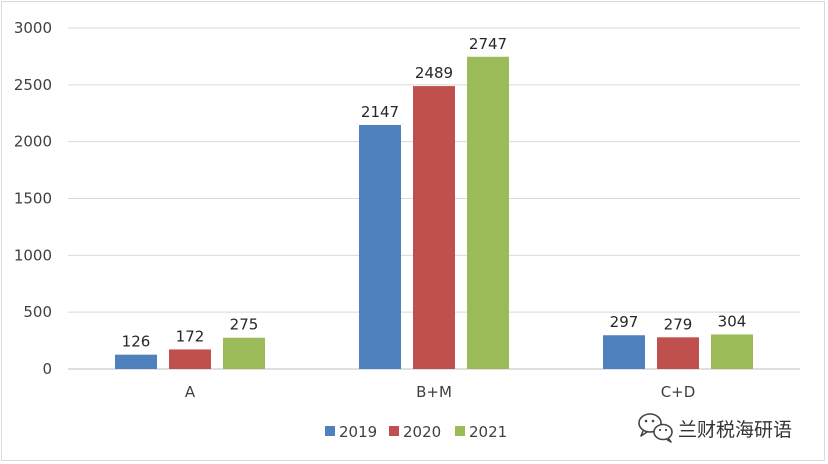  Describe the element at coordinates (37, 312) in the screenshot. I see `y-tick-label: 500` at that location.